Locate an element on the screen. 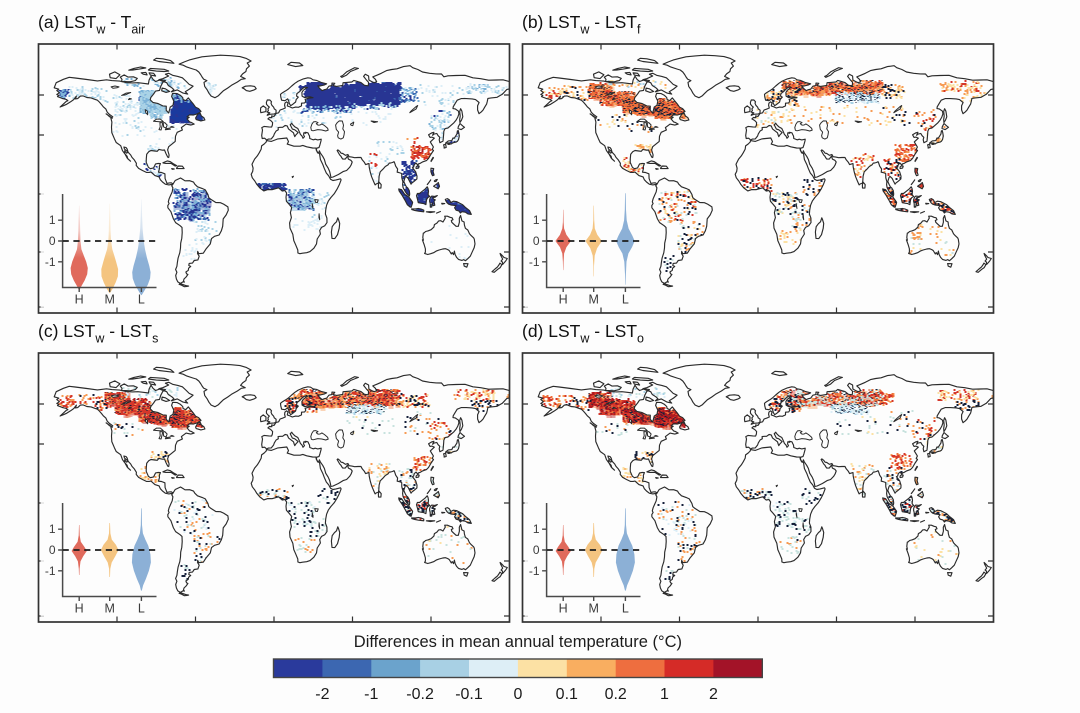  svg-text: 0.1 is located at coordinates (567, 694).